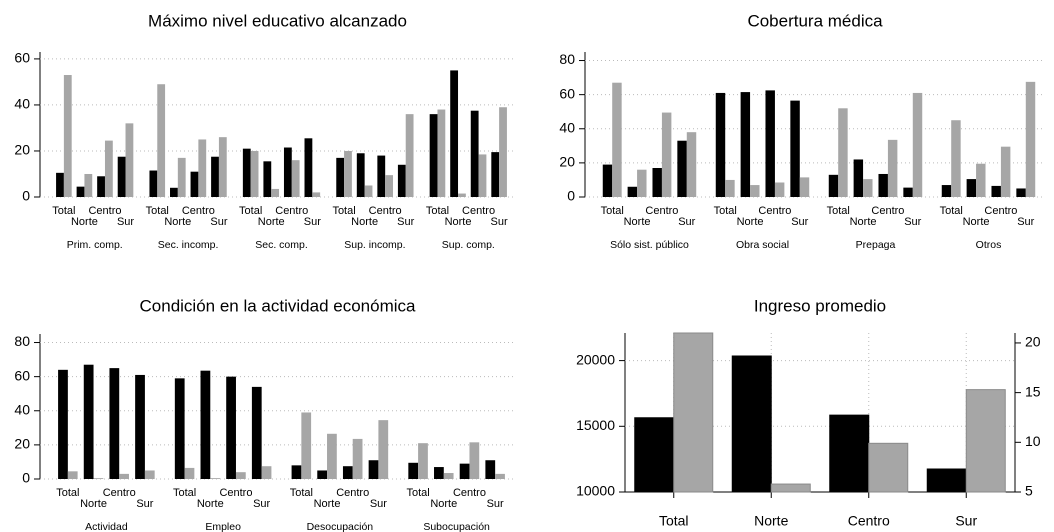  Describe the element at coordinates (374, 245) in the screenshot. I see `group-label: Sup. incomp.` at that location.